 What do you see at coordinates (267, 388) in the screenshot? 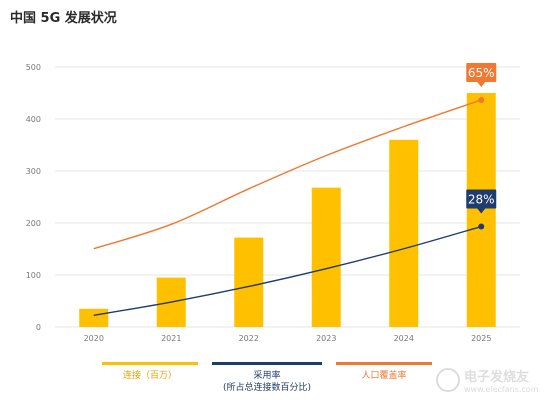
I see `legend-label-adoption-sub: (所占总连接数百分比)` at bounding box center [267, 388].